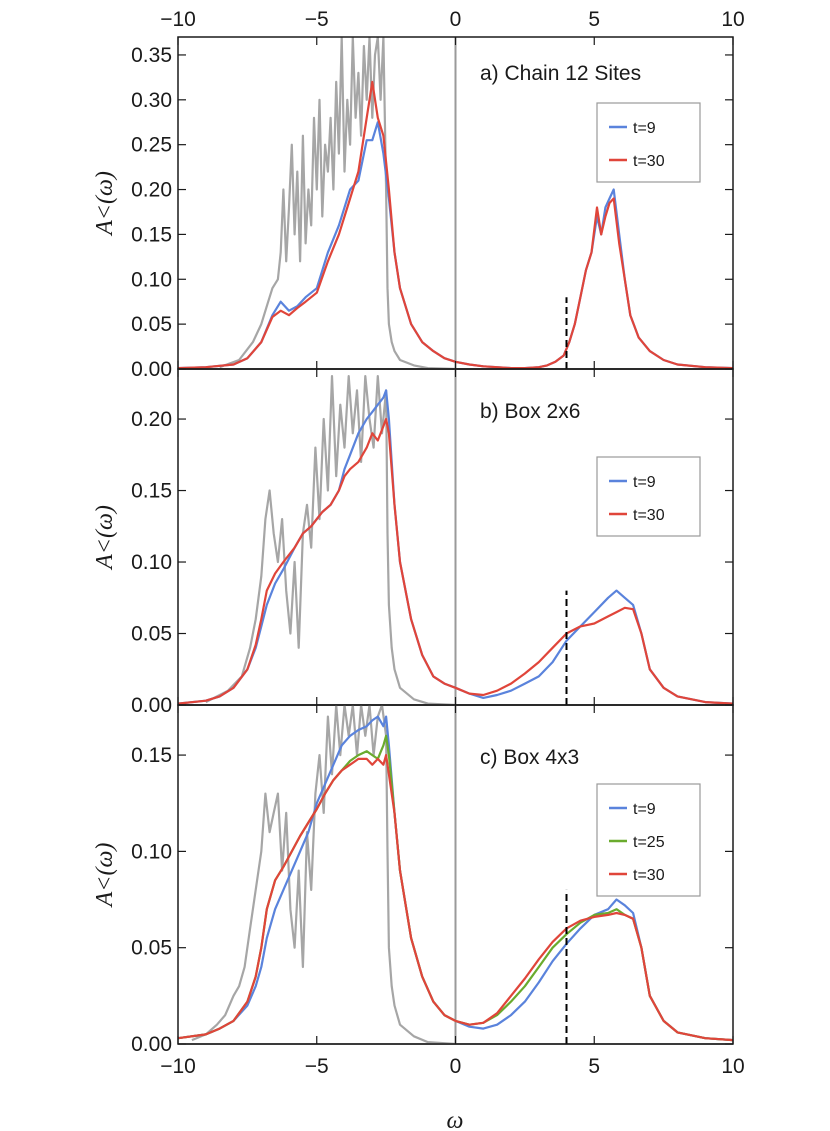 The width and height of the screenshot is (830, 1131). I want to click on y-tick-label: 0.30, so click(151, 100).